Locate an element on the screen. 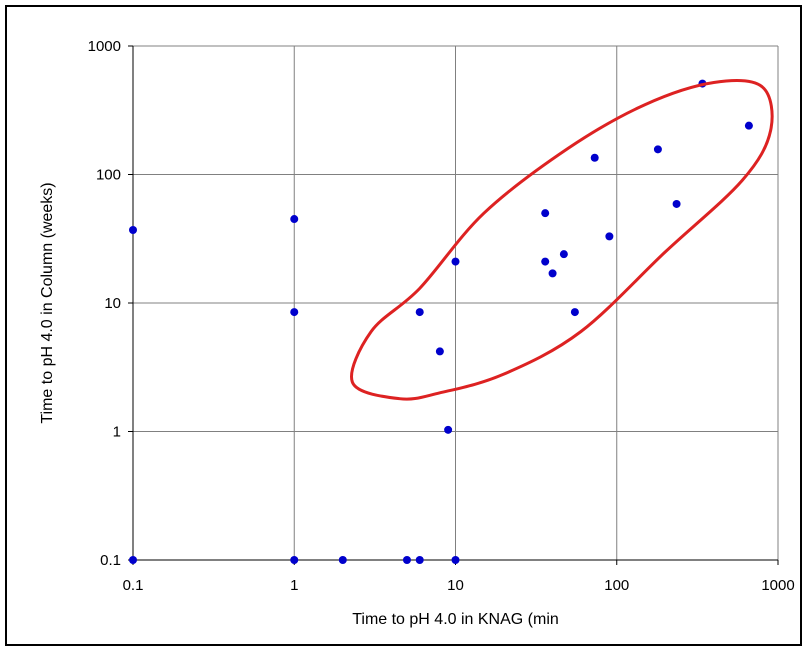  y-tick-label: 100 is located at coordinates (108, 175).